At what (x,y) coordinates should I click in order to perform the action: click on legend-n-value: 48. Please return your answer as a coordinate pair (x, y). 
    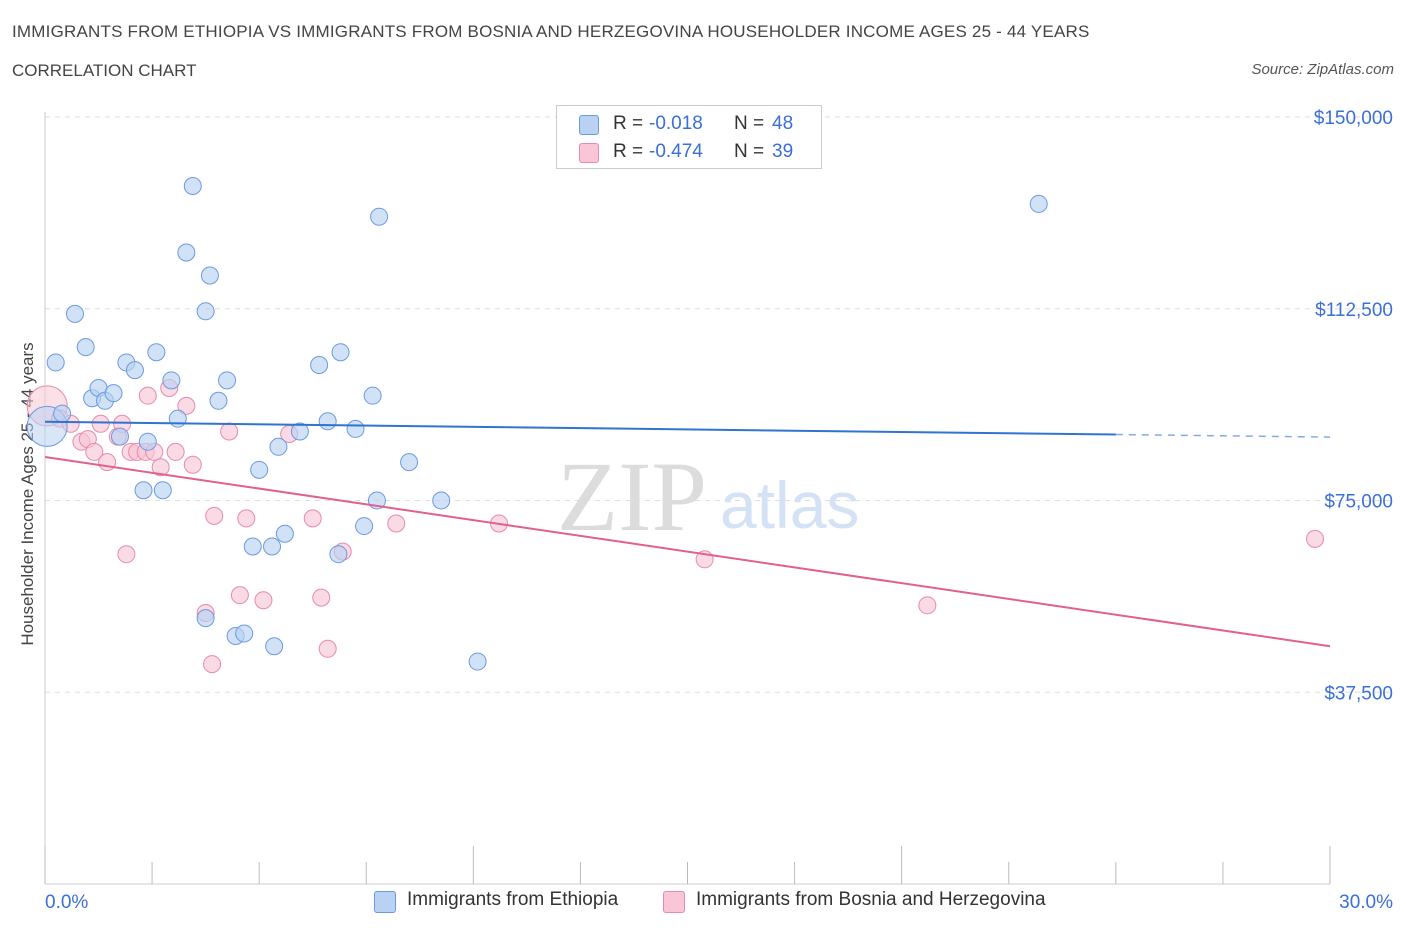
    Looking at the image, I should click on (783, 123).